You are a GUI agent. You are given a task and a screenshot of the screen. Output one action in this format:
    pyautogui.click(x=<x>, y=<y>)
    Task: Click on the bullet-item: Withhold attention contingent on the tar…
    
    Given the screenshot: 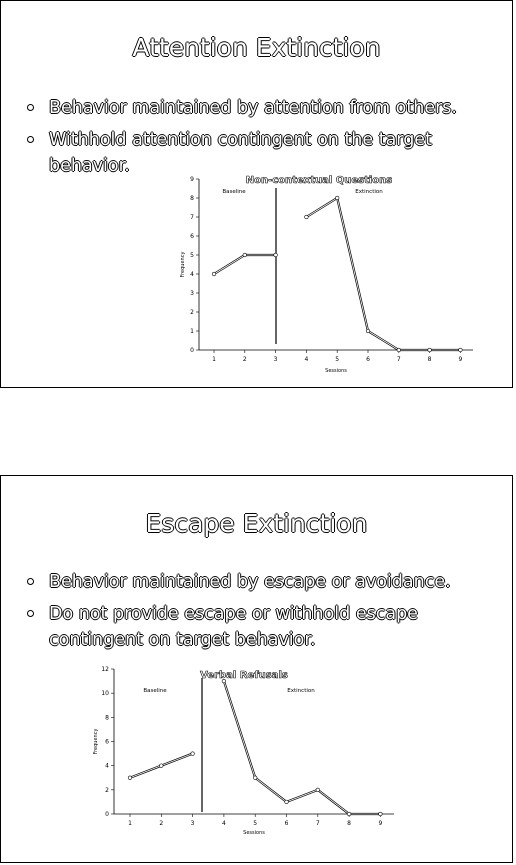 What is the action you would take?
    pyautogui.click(x=264, y=153)
    